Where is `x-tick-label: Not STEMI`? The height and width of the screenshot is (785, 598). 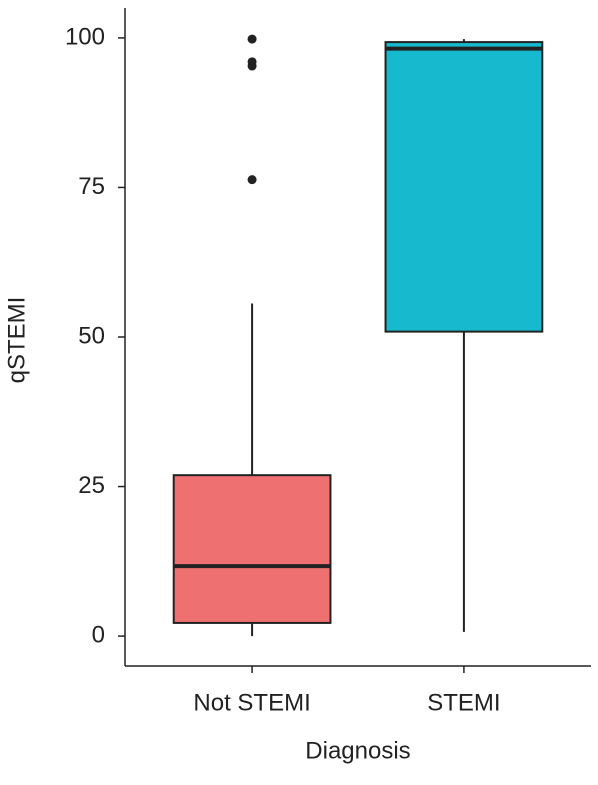
x-tick-label: Not STEMI is located at coordinates (251, 702).